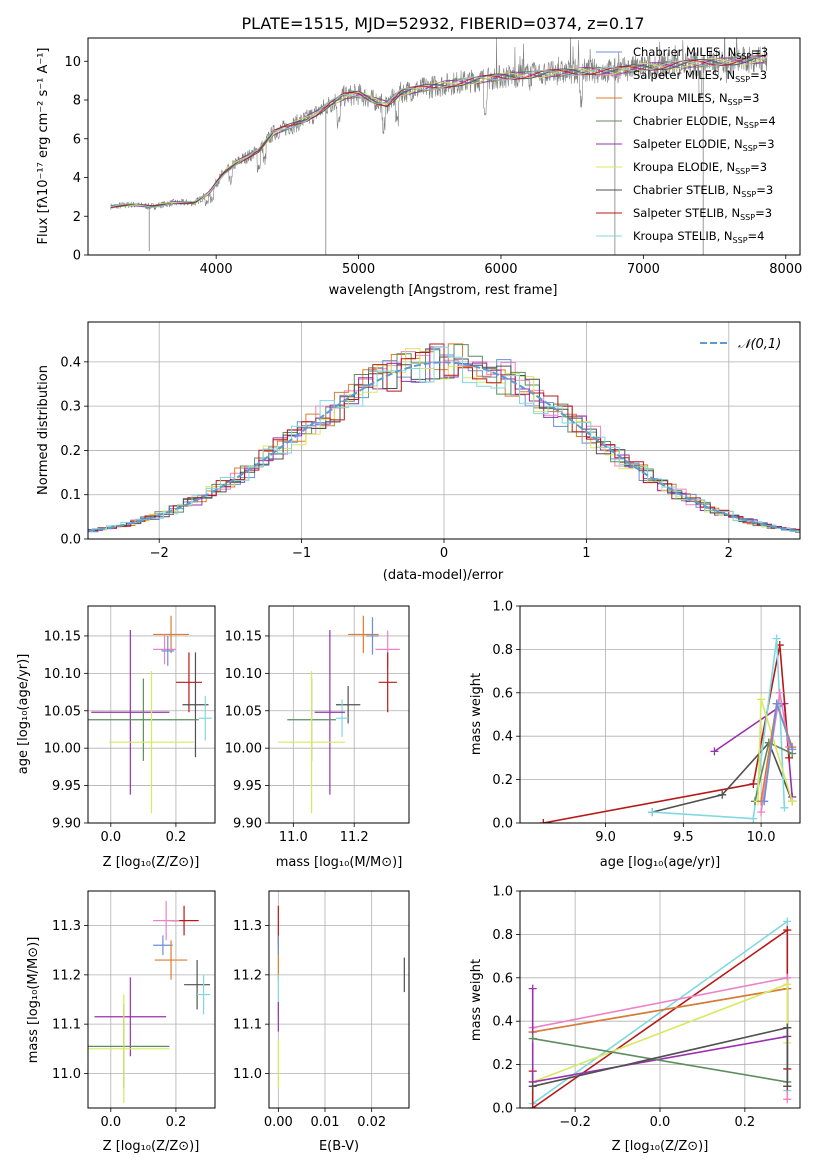 This screenshot has height=1170, width=819. What do you see at coordinates (700, 76) in the screenshot?
I see `legend-entry: Salpeter MILES, NSSP=3` at bounding box center [700, 76].